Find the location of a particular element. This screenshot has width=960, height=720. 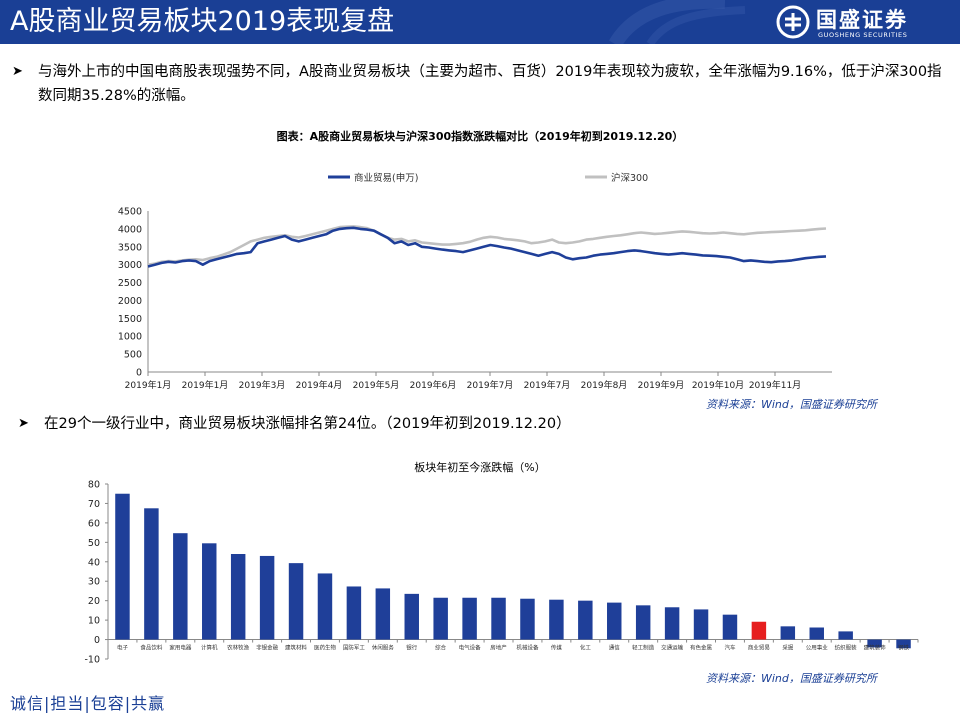

legend-label: 商业贸易(申万) is located at coordinates (386, 178).